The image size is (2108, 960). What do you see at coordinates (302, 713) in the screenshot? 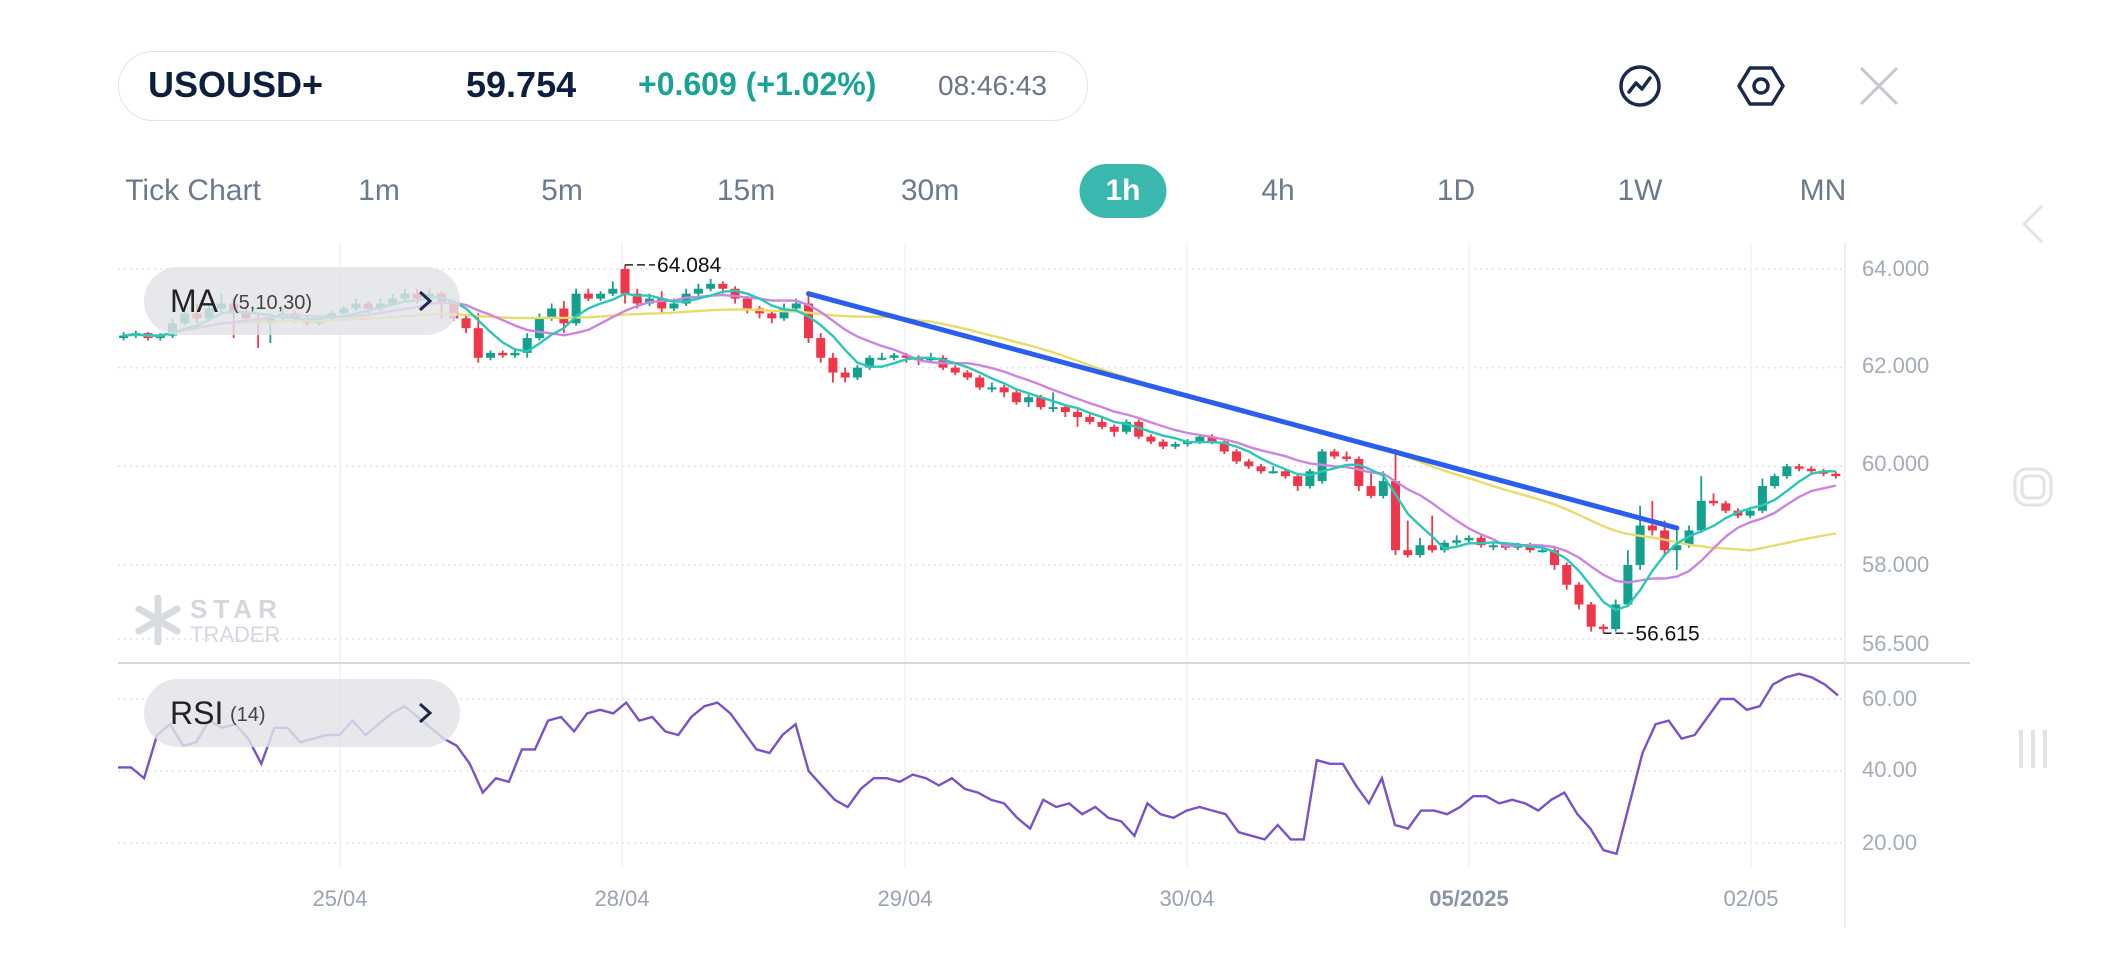
I see `rsi-indicator-pill: RSI (14)` at bounding box center [302, 713].